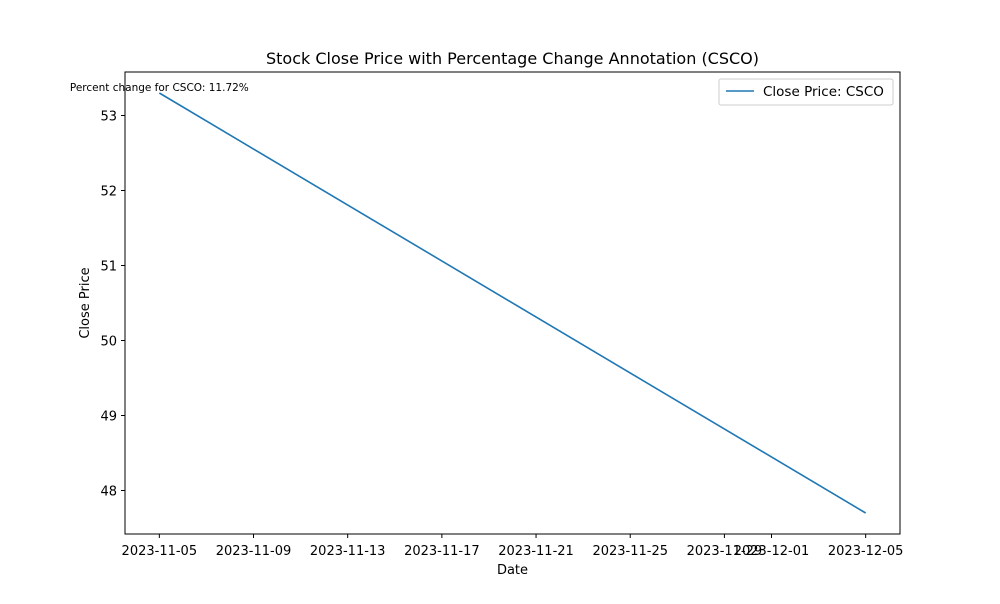  I want to click on x-tick-label: 2023-11-05, so click(160, 551).